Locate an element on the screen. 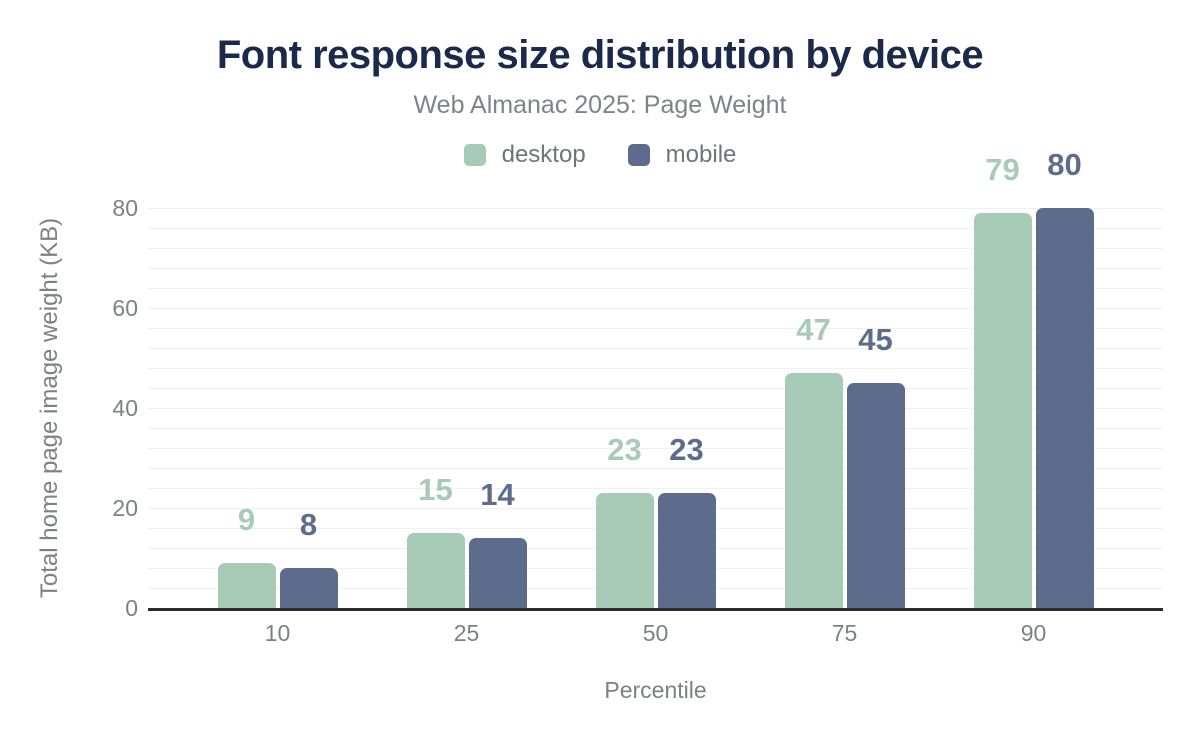  bar-group-p90: 79 80 is located at coordinates (1033, 378).